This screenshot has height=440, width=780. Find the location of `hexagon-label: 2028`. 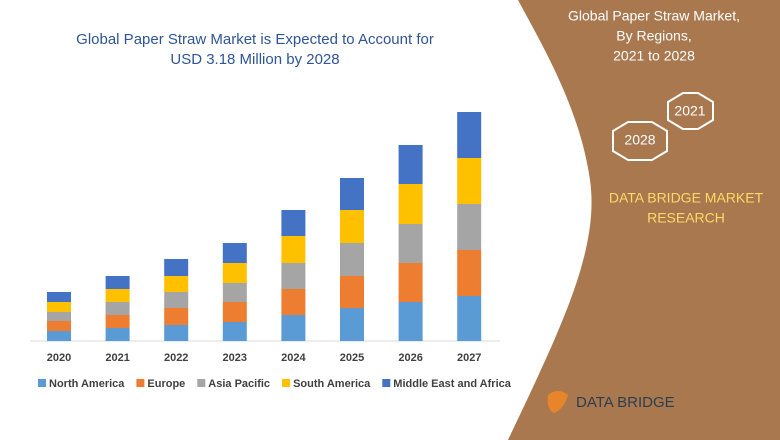

hexagon-label: 2028 is located at coordinates (639, 140).